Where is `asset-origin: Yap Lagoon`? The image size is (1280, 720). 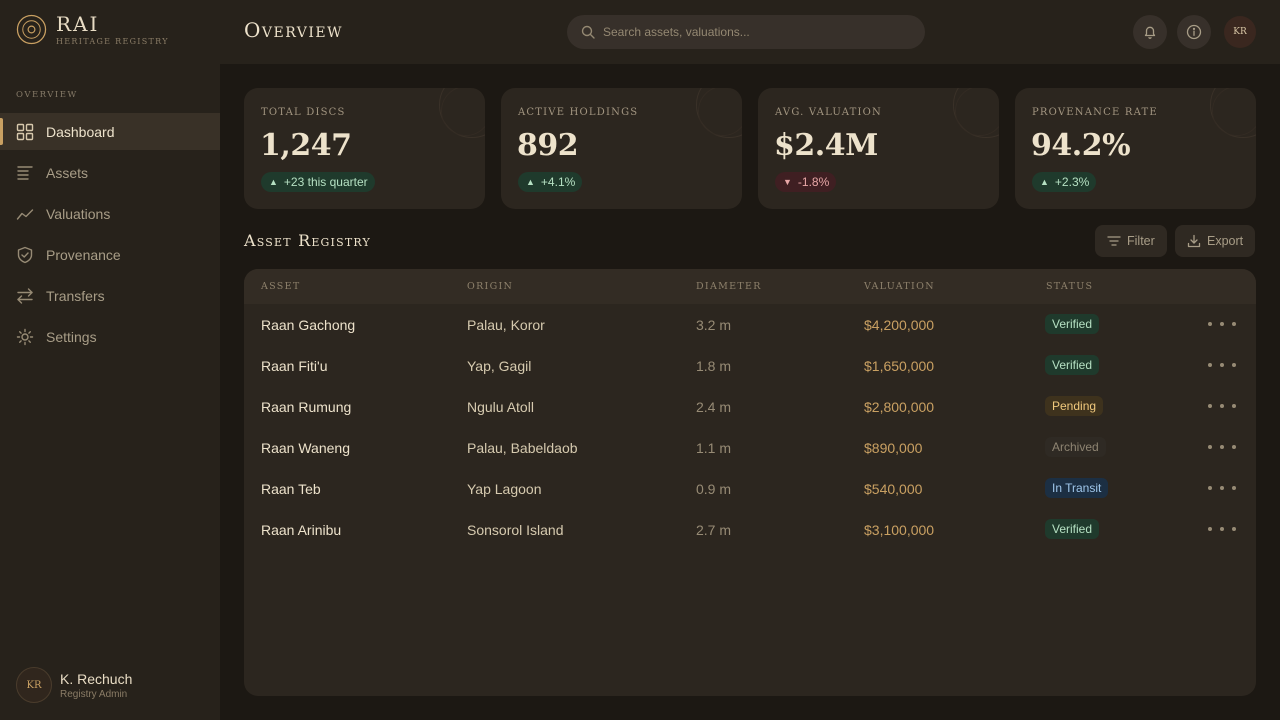 asset-origin: Yap Lagoon is located at coordinates (504, 489).